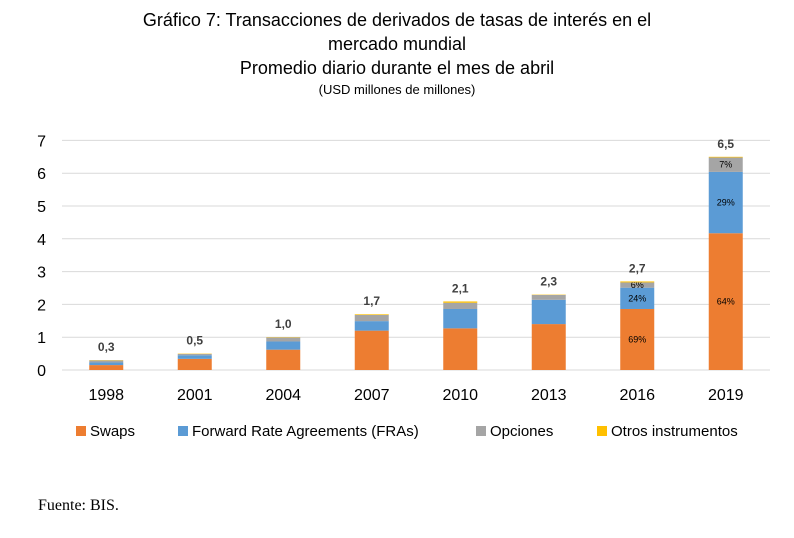  Describe the element at coordinates (195, 395) in the screenshot. I see `x-tick-label: 2001` at that location.